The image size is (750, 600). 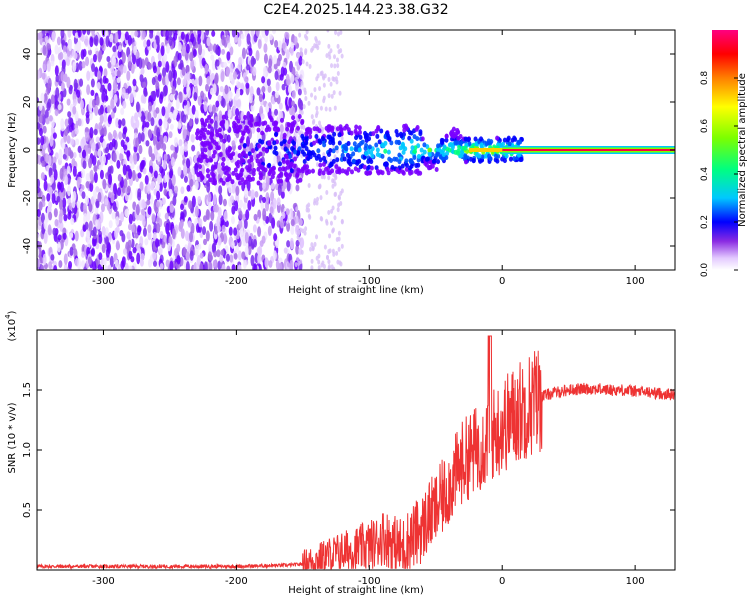 I want to click on figure-title: C2E4.2025.144.23.38.G32, so click(x=355, y=10).